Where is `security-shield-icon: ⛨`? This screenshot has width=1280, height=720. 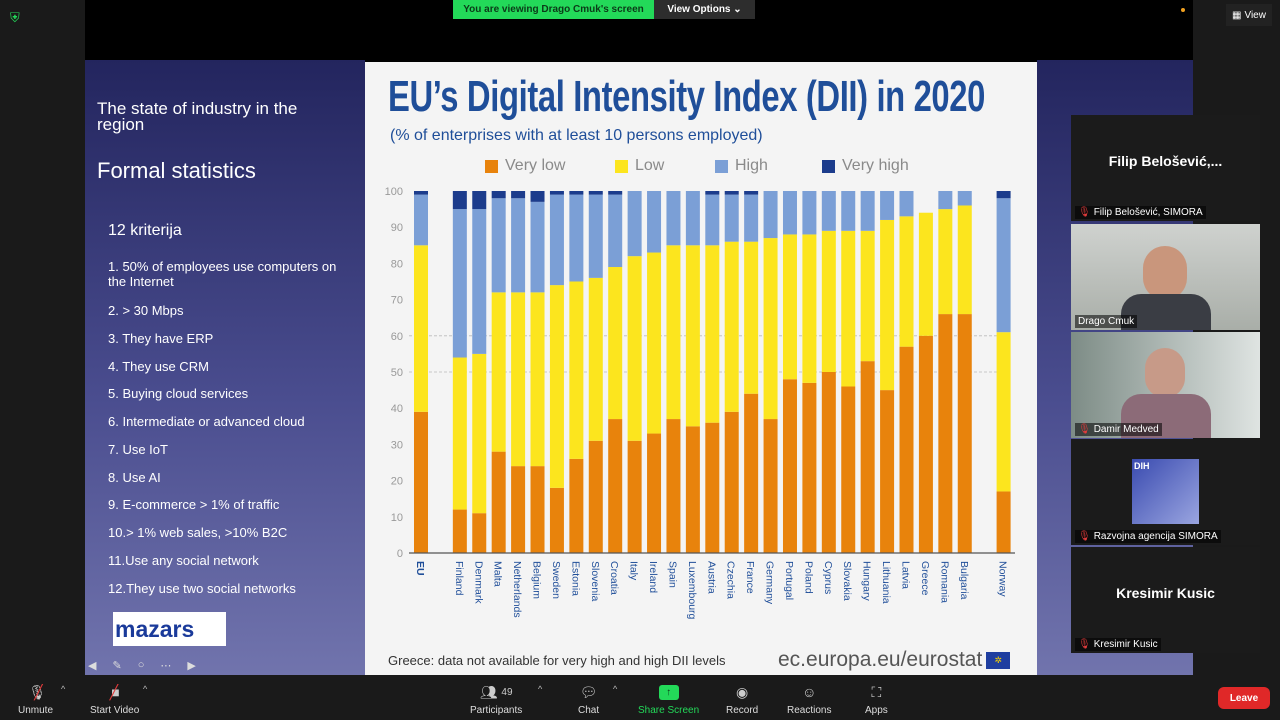 security-shield-icon: ⛨ is located at coordinates (15, 17).